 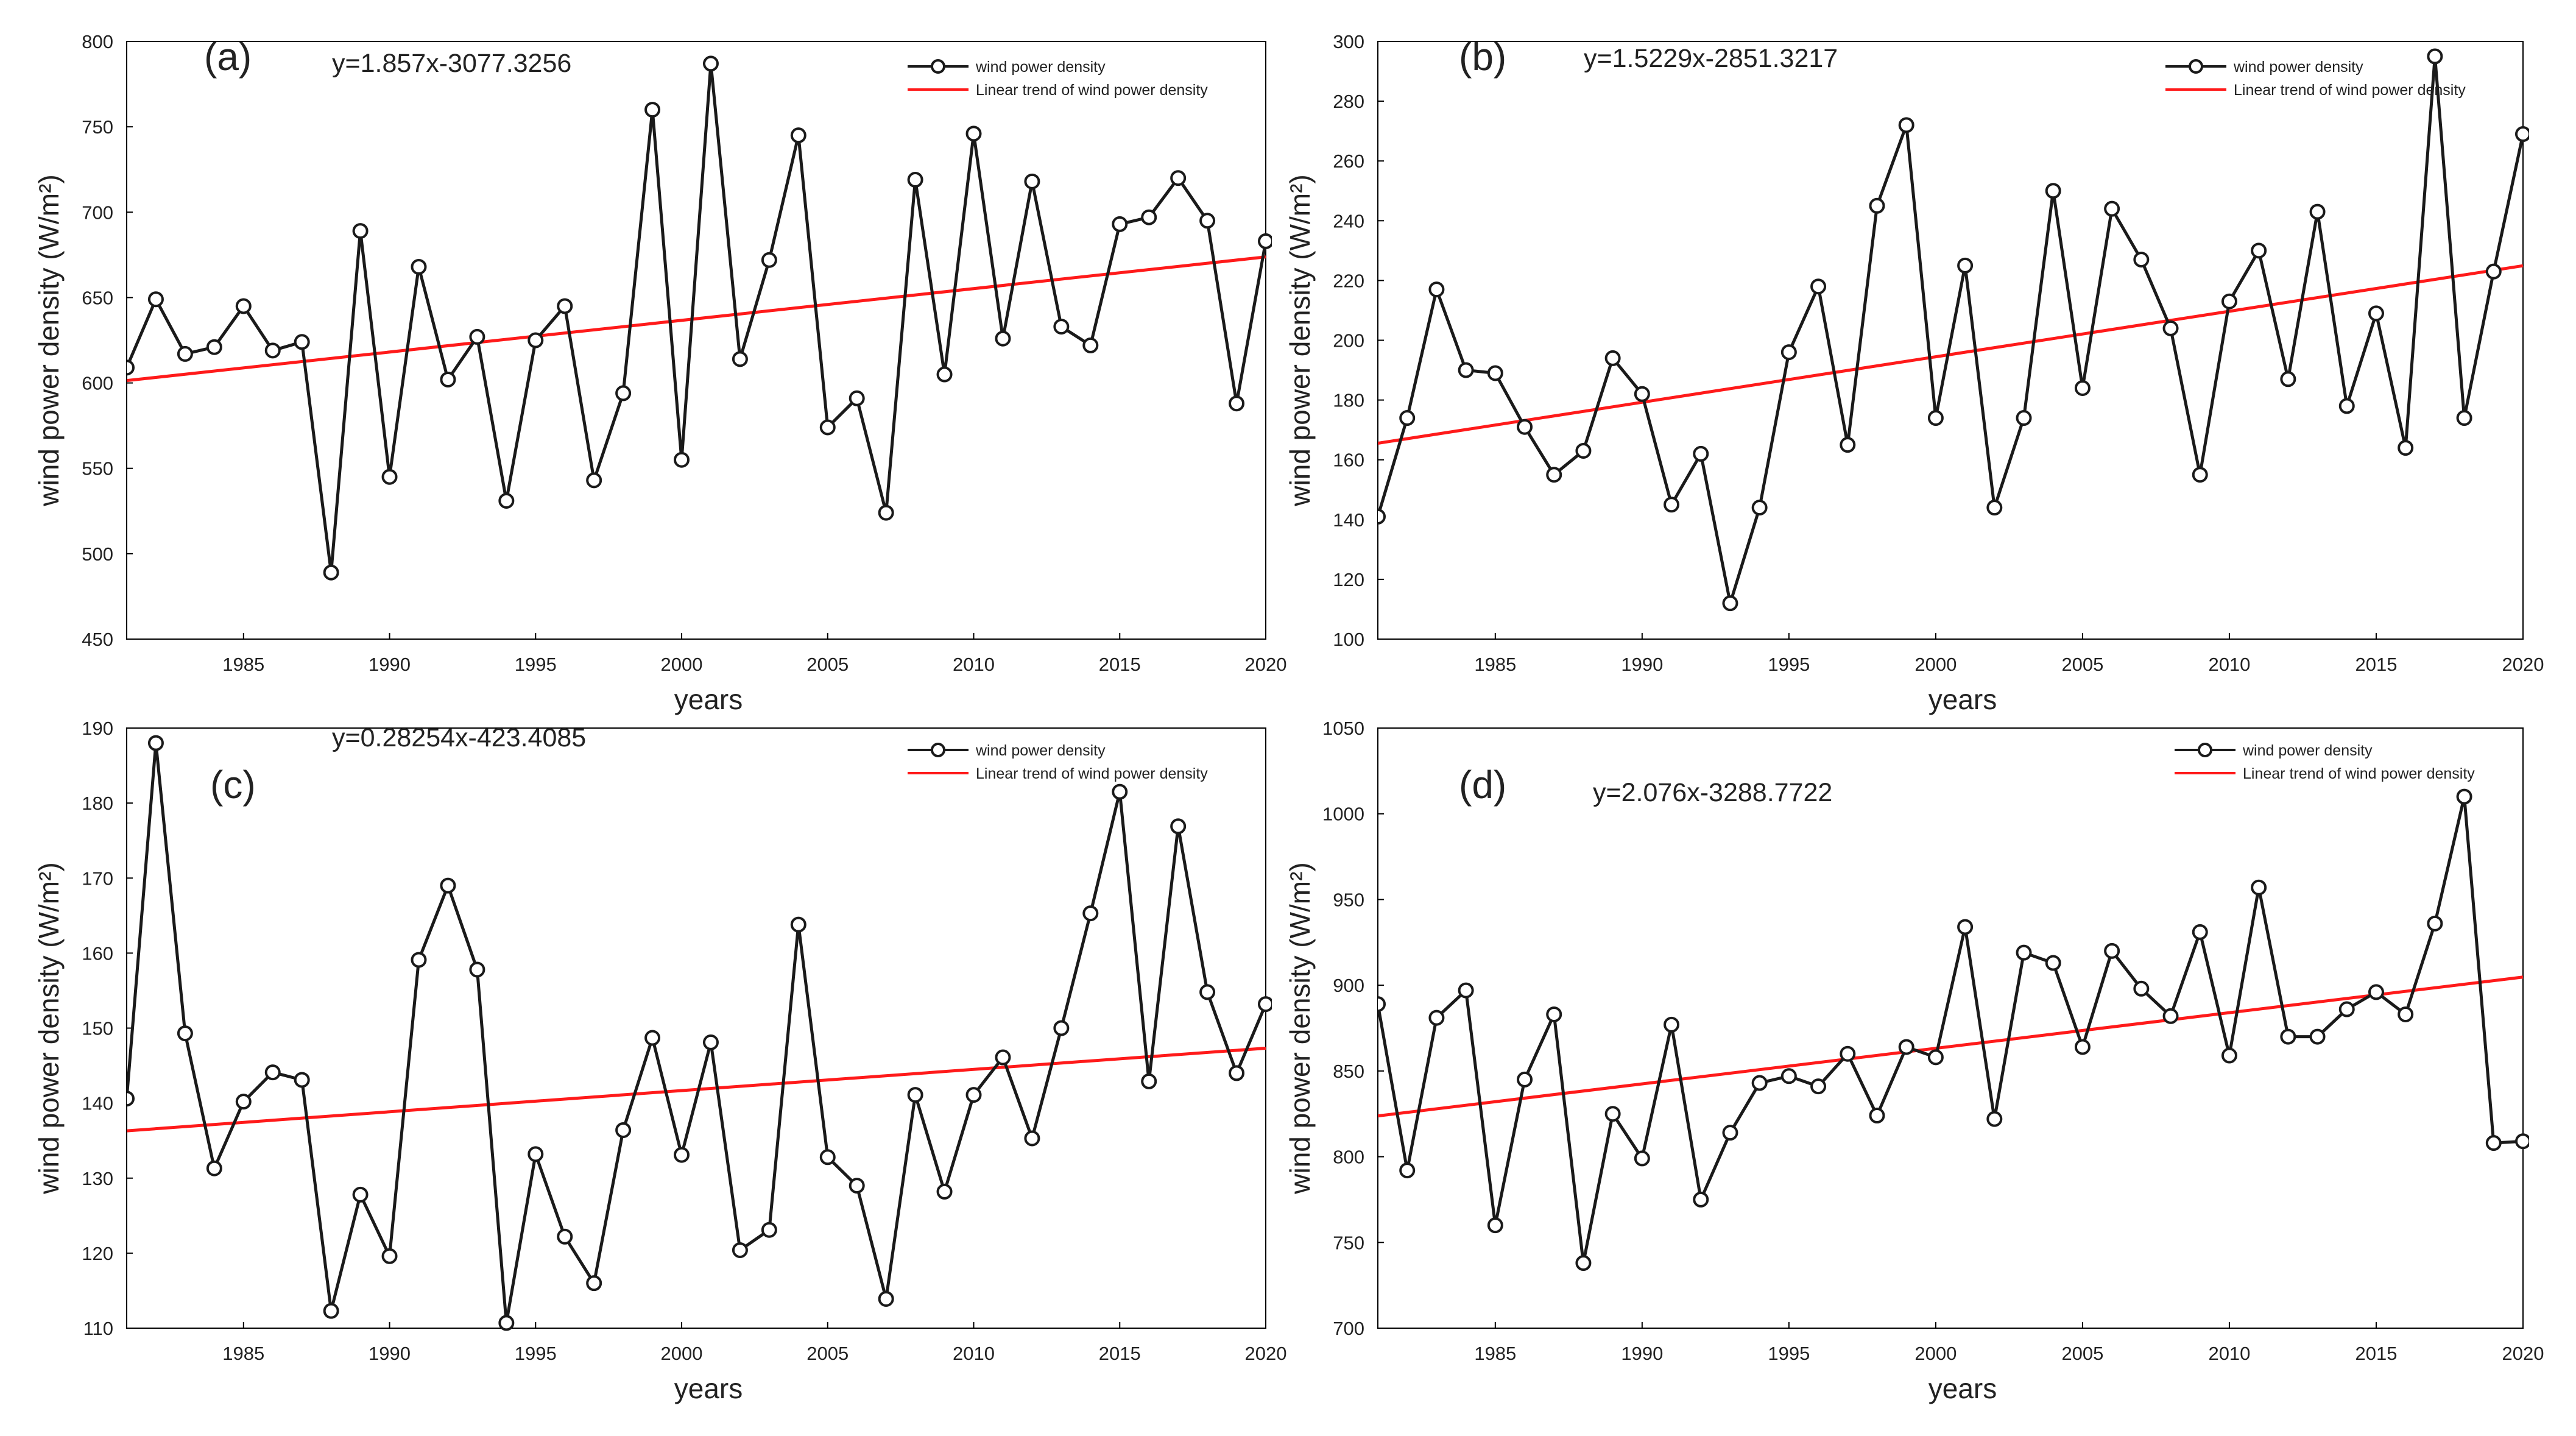 I want to click on legend-trend-label: Linear trend of wind power density, so click(x=1092, y=90).